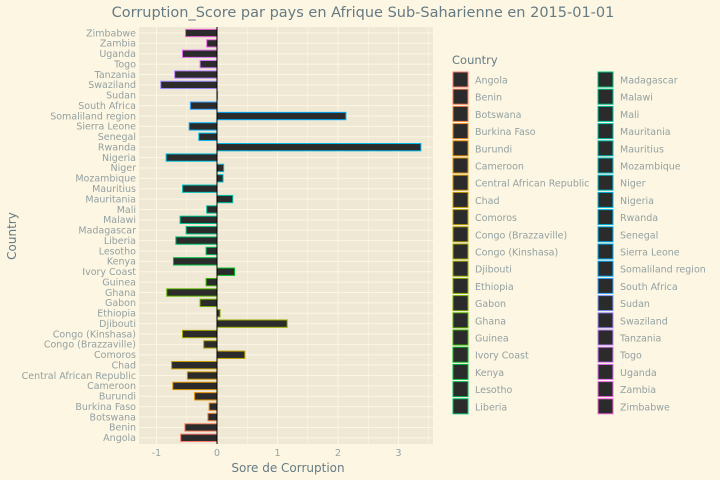  Describe the element at coordinates (493, 270) in the screenshot. I see `legend-label: Djibouti` at that location.